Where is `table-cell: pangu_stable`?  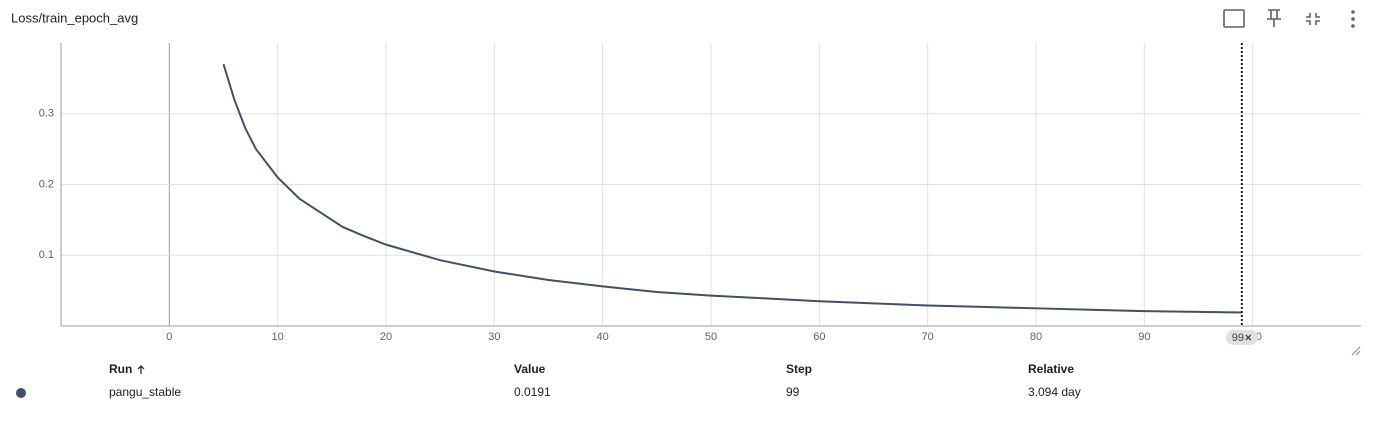 table-cell: pangu_stable is located at coordinates (145, 392).